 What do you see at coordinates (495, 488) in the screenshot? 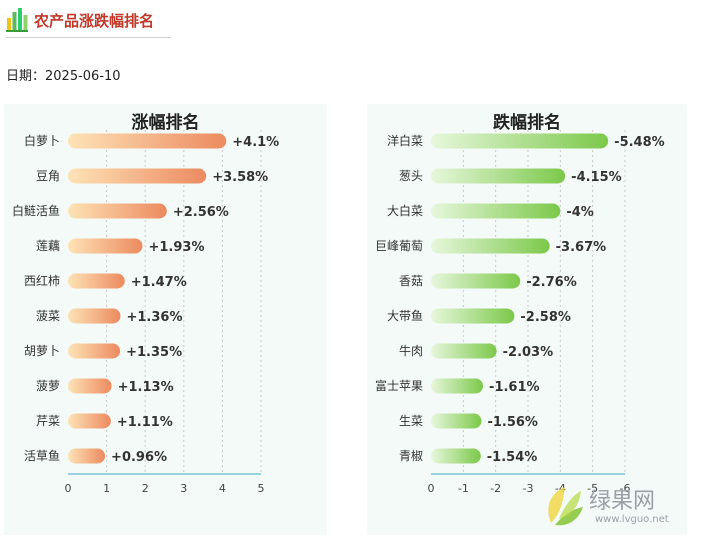
I see `fall-x-tick-label: -2` at bounding box center [495, 488].